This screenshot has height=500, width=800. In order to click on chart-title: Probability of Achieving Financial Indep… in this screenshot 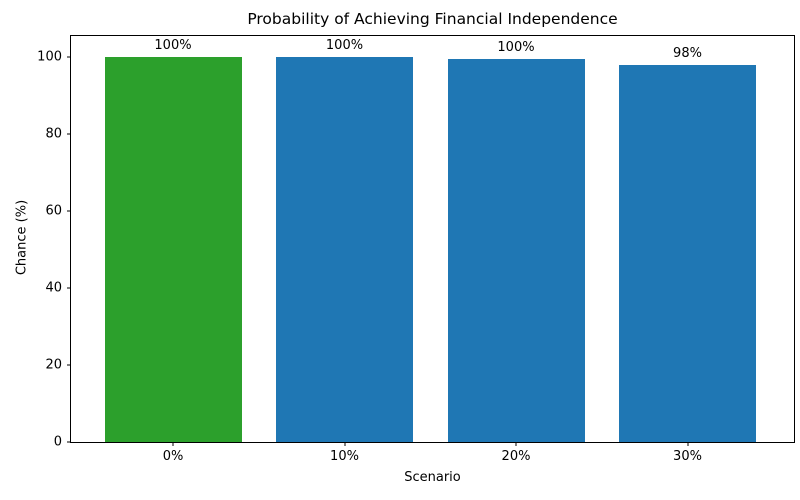, I will do `click(432, 19)`.